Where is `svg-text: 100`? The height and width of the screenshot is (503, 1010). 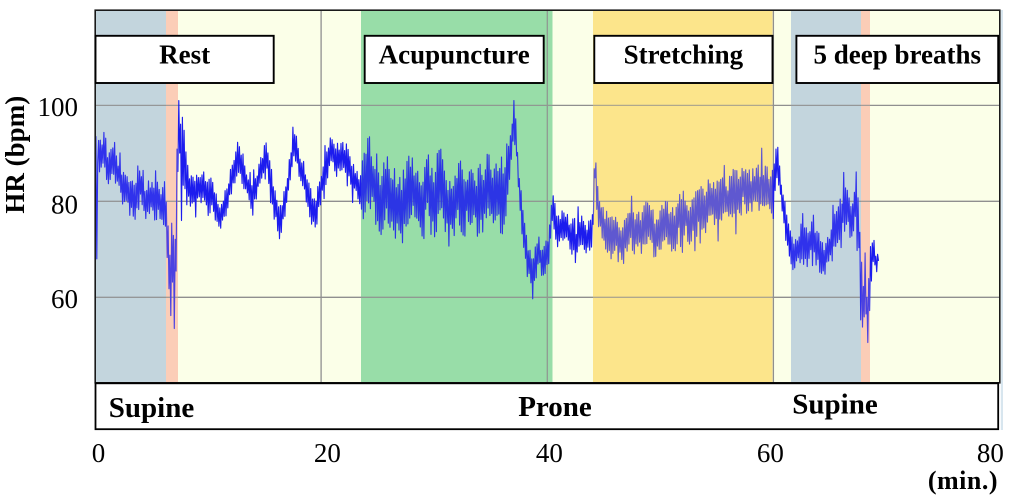
svg-text: 100 is located at coordinates (58, 107).